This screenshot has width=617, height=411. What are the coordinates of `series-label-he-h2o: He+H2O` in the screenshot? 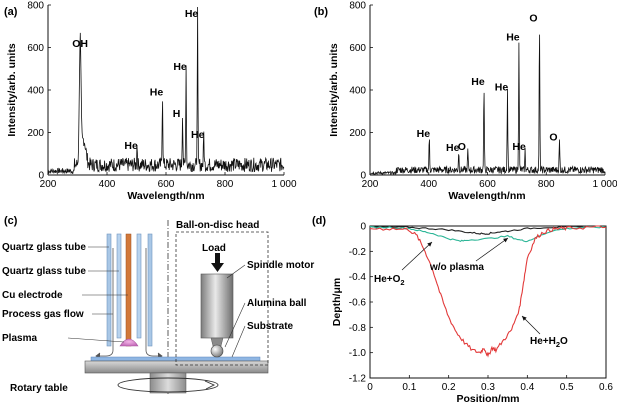 It's located at (549, 342).